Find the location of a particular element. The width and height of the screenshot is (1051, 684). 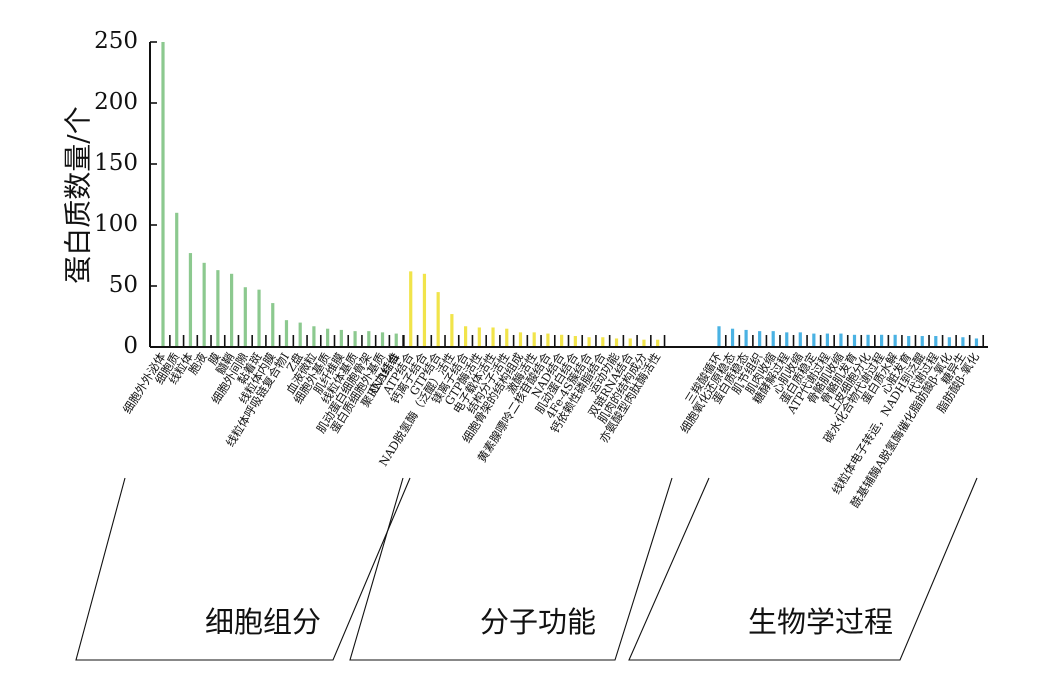

y-tick-label: 150 is located at coordinates (116, 163).